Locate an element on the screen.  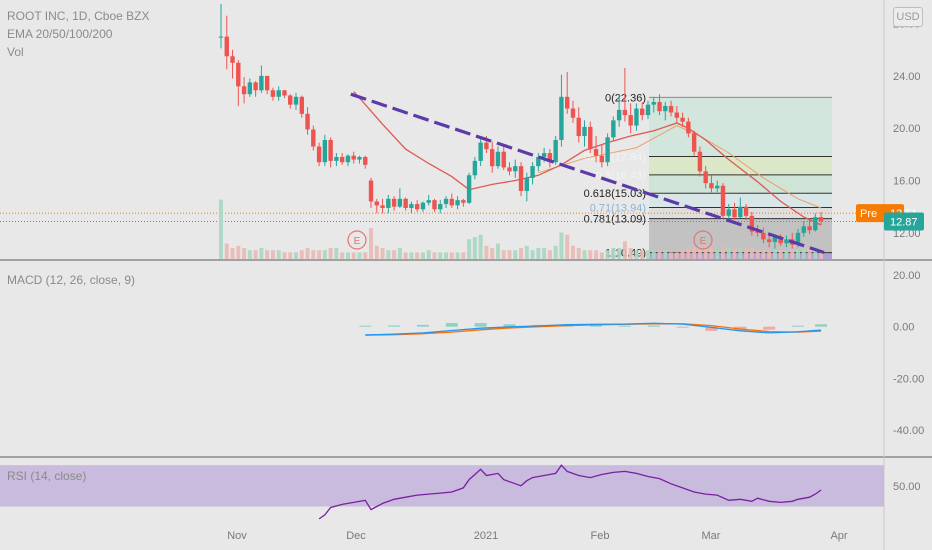
macd-legend: MACD (12, 26, close, 9) is located at coordinates (71, 280).